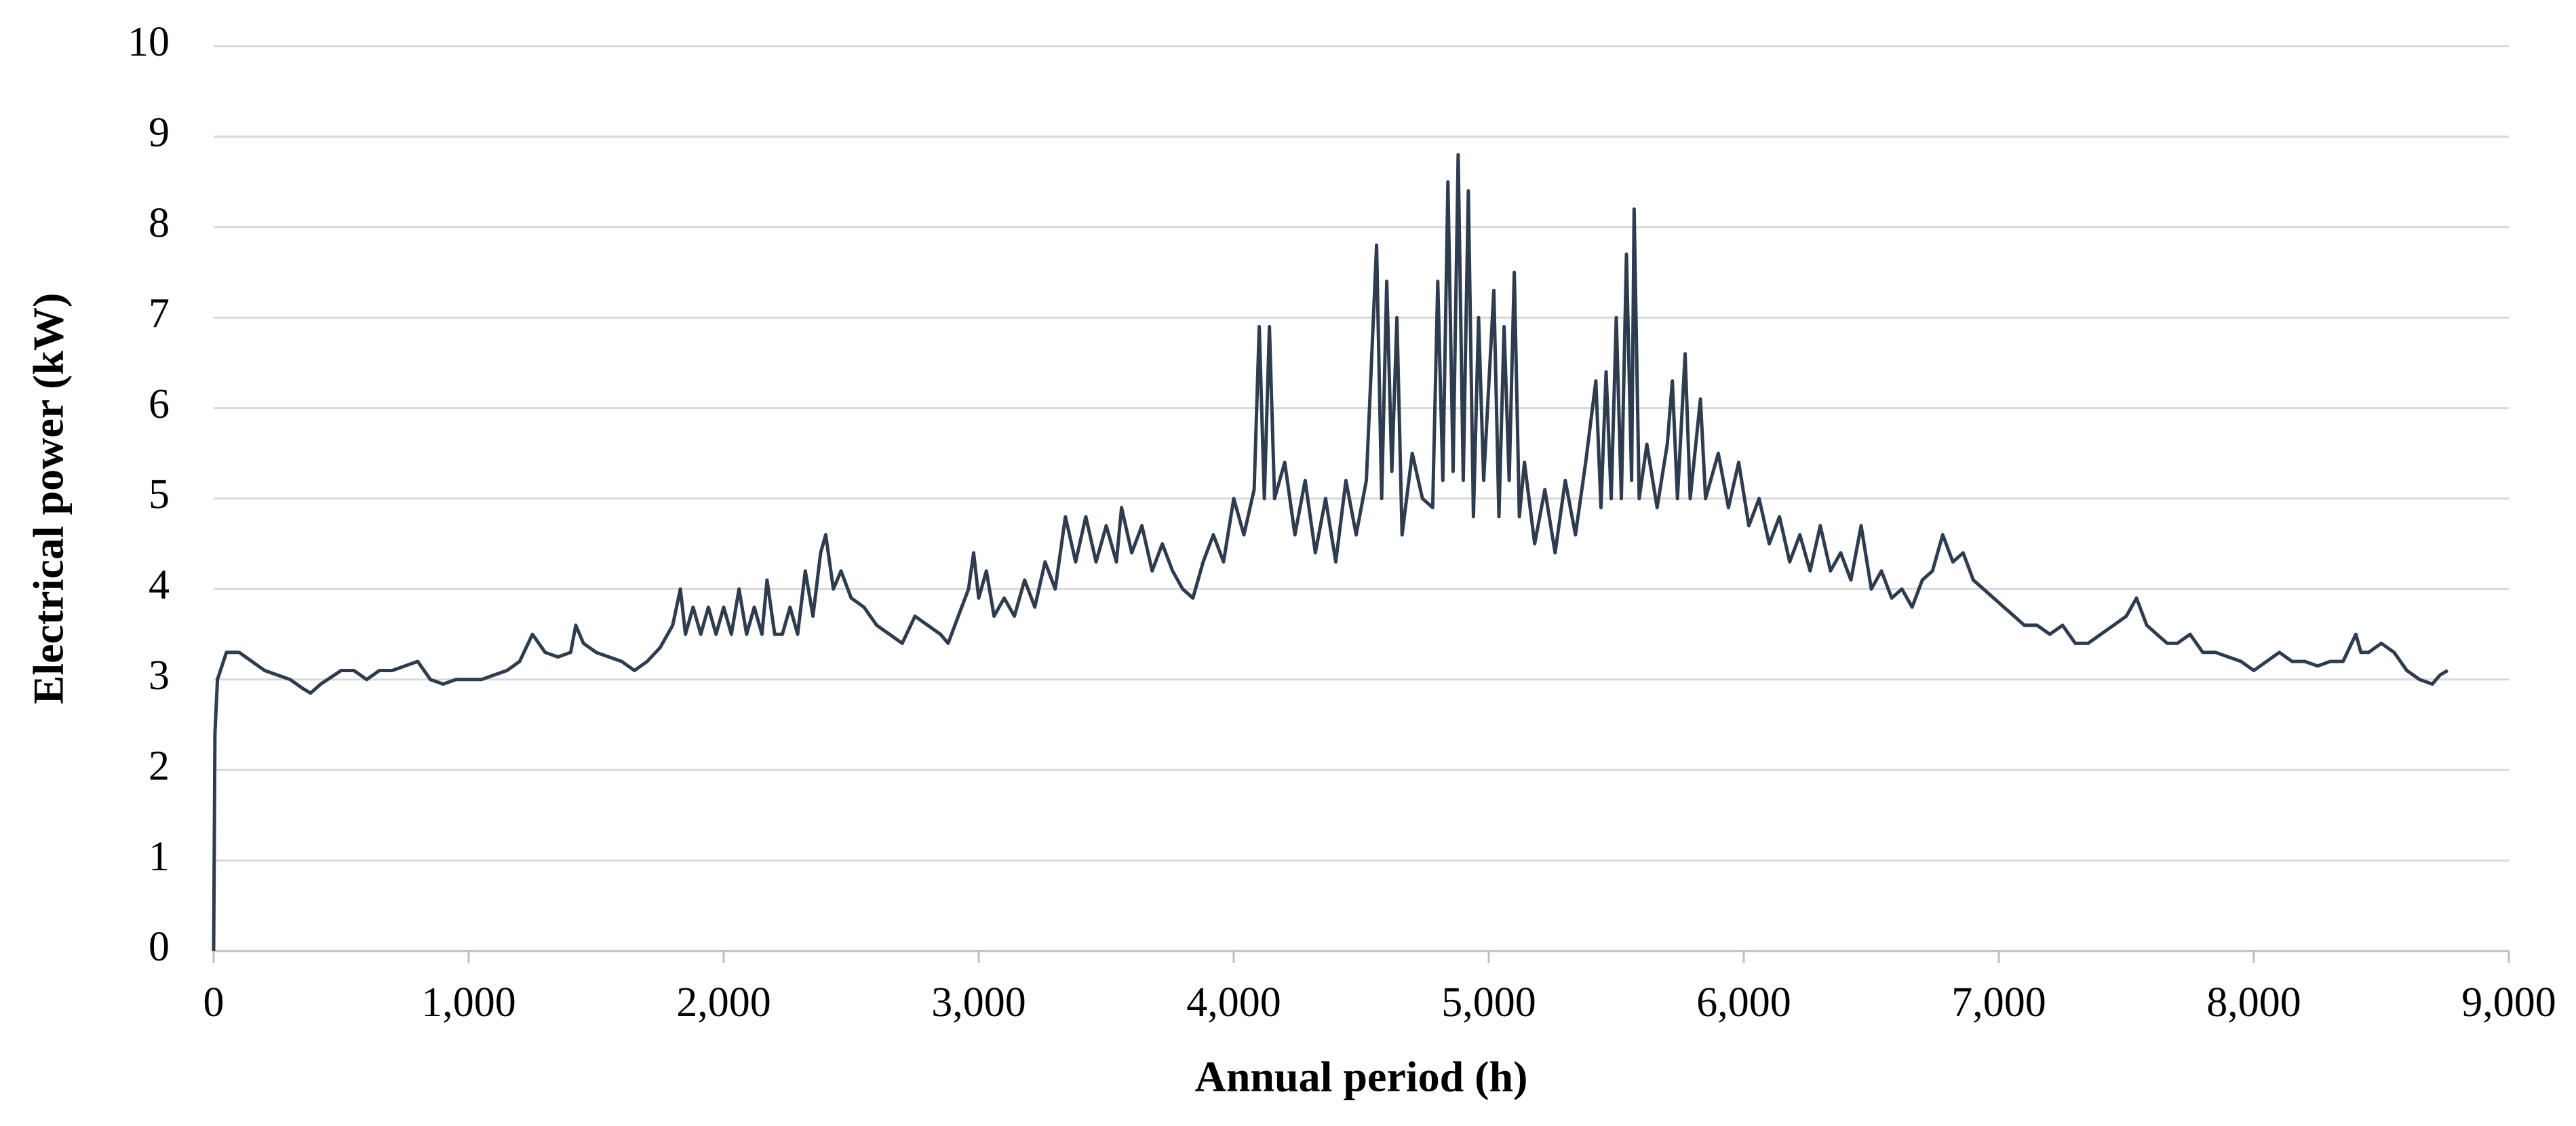 The height and width of the screenshot is (1126, 2576). I want to click on y-tick-label: 2, so click(159, 766).